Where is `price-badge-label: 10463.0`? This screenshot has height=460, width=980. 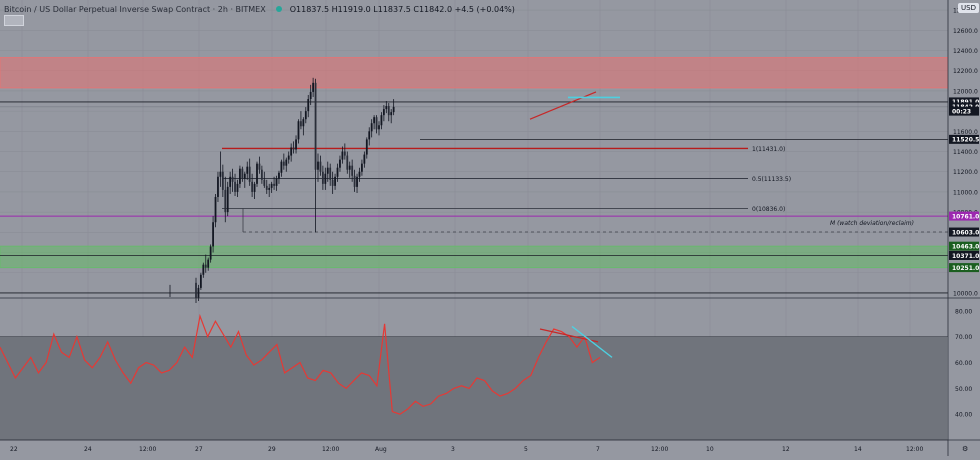 price-badge-label: 10463.0 is located at coordinates (965, 246).